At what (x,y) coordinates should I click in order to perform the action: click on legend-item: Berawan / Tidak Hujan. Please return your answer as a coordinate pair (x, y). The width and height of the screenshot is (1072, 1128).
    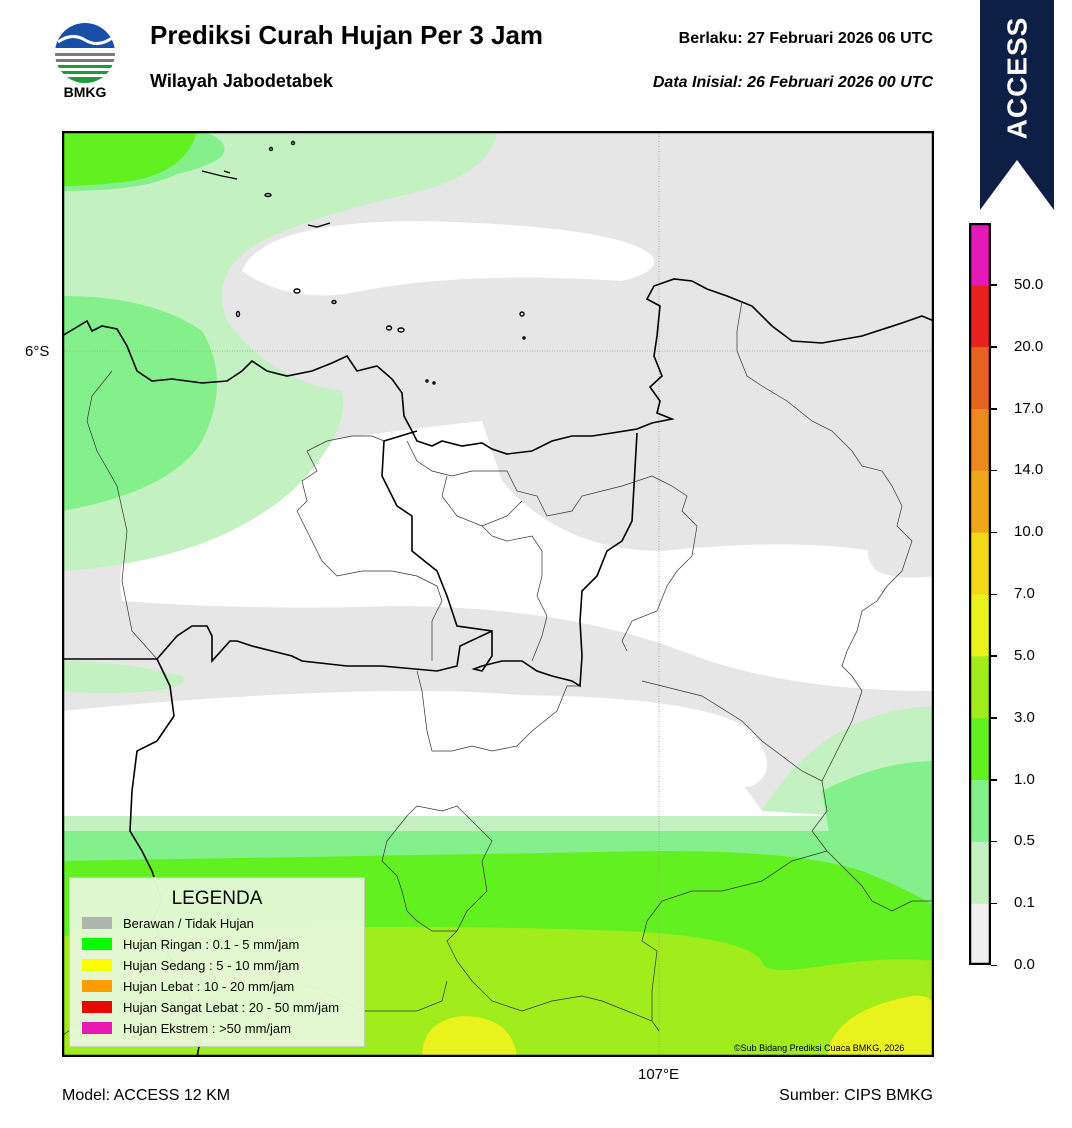
    Looking at the image, I should click on (168, 923).